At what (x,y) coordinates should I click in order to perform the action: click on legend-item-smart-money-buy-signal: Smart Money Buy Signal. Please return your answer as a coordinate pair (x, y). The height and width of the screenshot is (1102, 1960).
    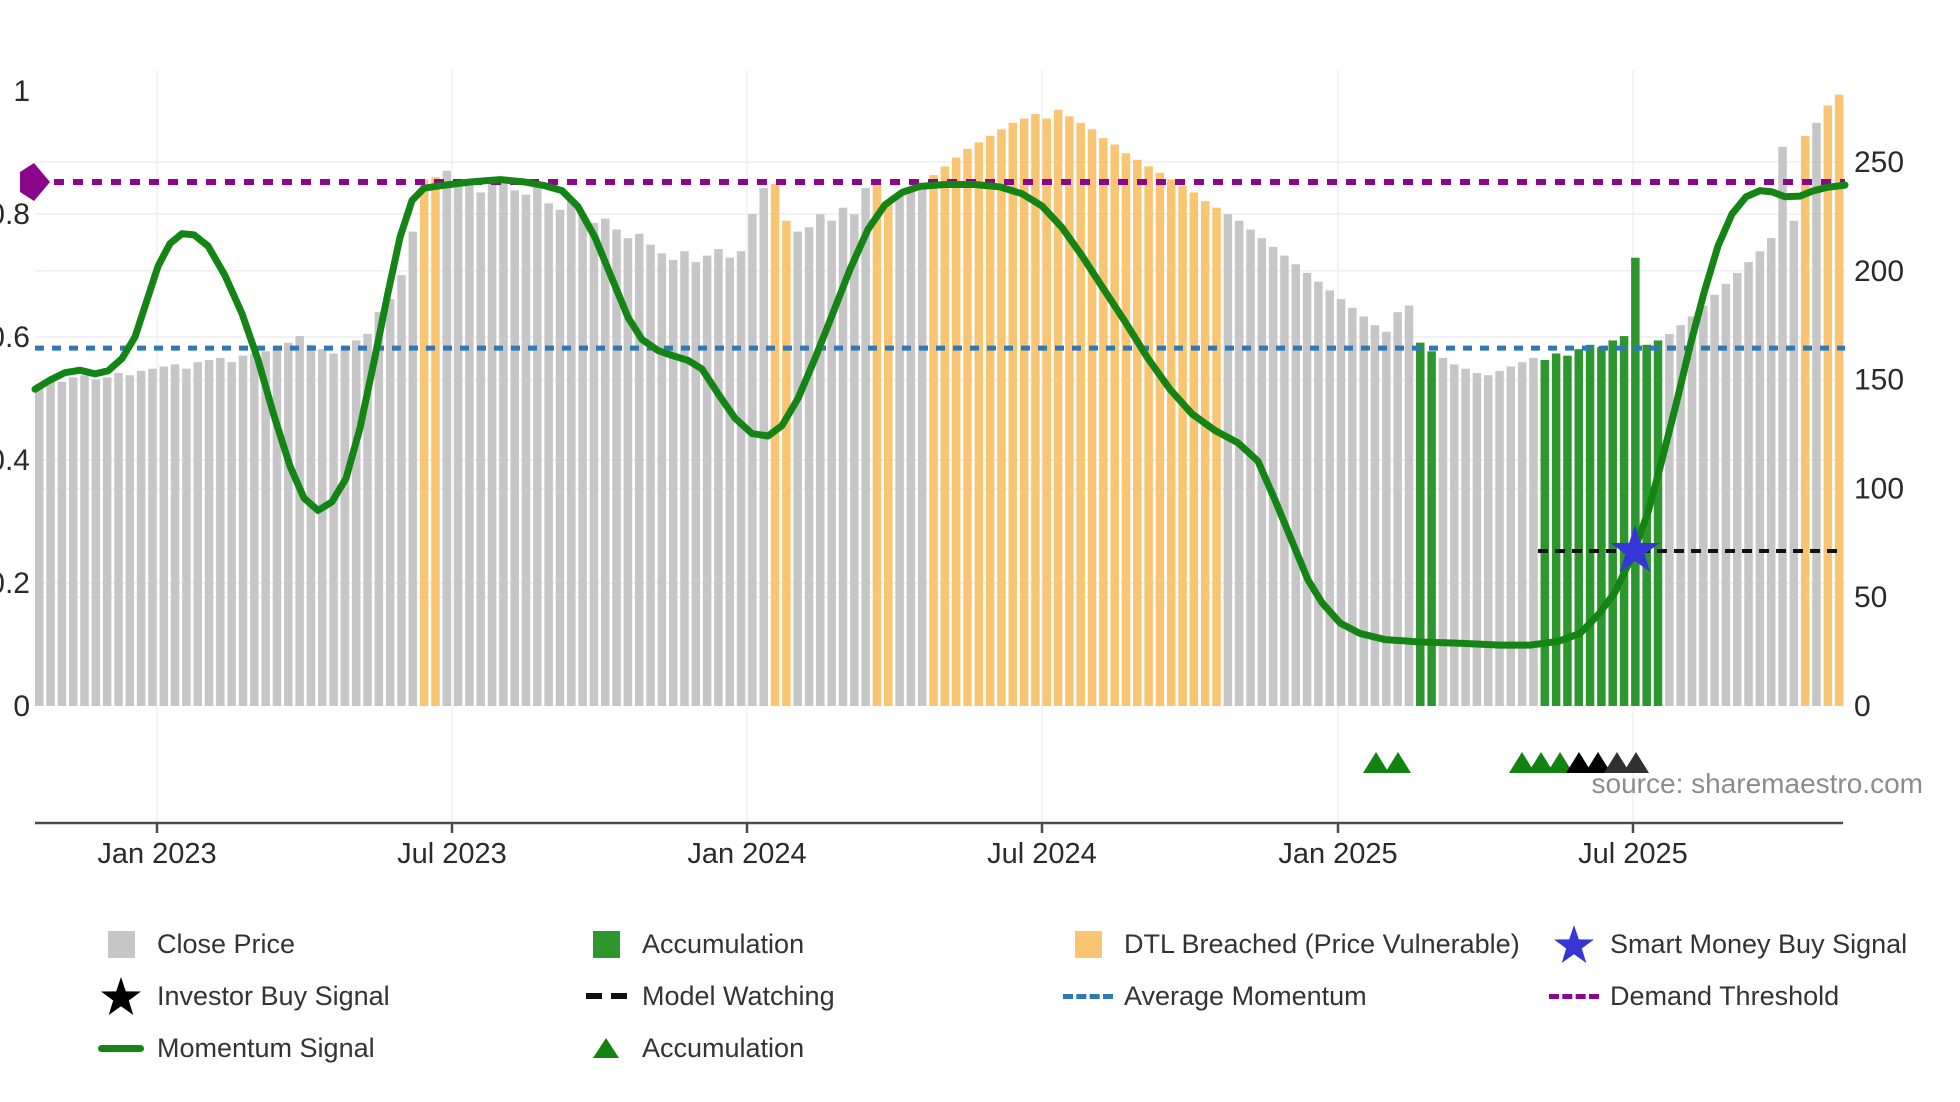
    Looking at the image, I should click on (1727, 944).